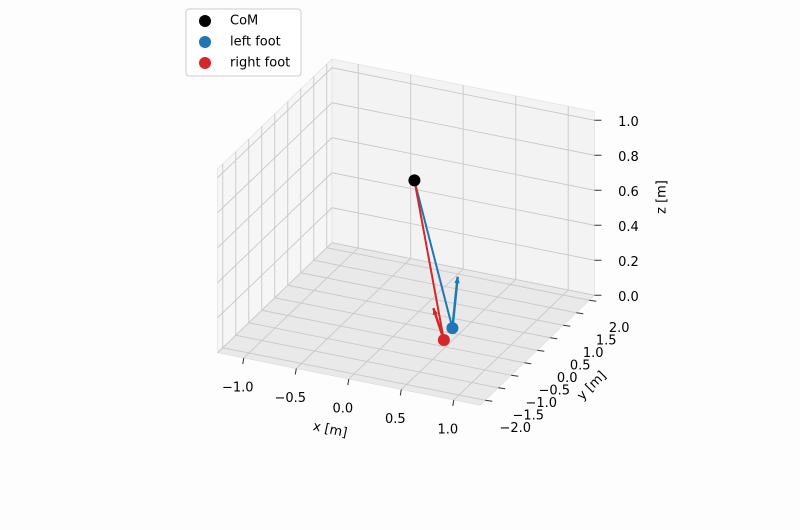 The height and width of the screenshot is (530, 800). What do you see at coordinates (291, 398) in the screenshot?
I see `x-tick-label: −0.5` at bounding box center [291, 398].